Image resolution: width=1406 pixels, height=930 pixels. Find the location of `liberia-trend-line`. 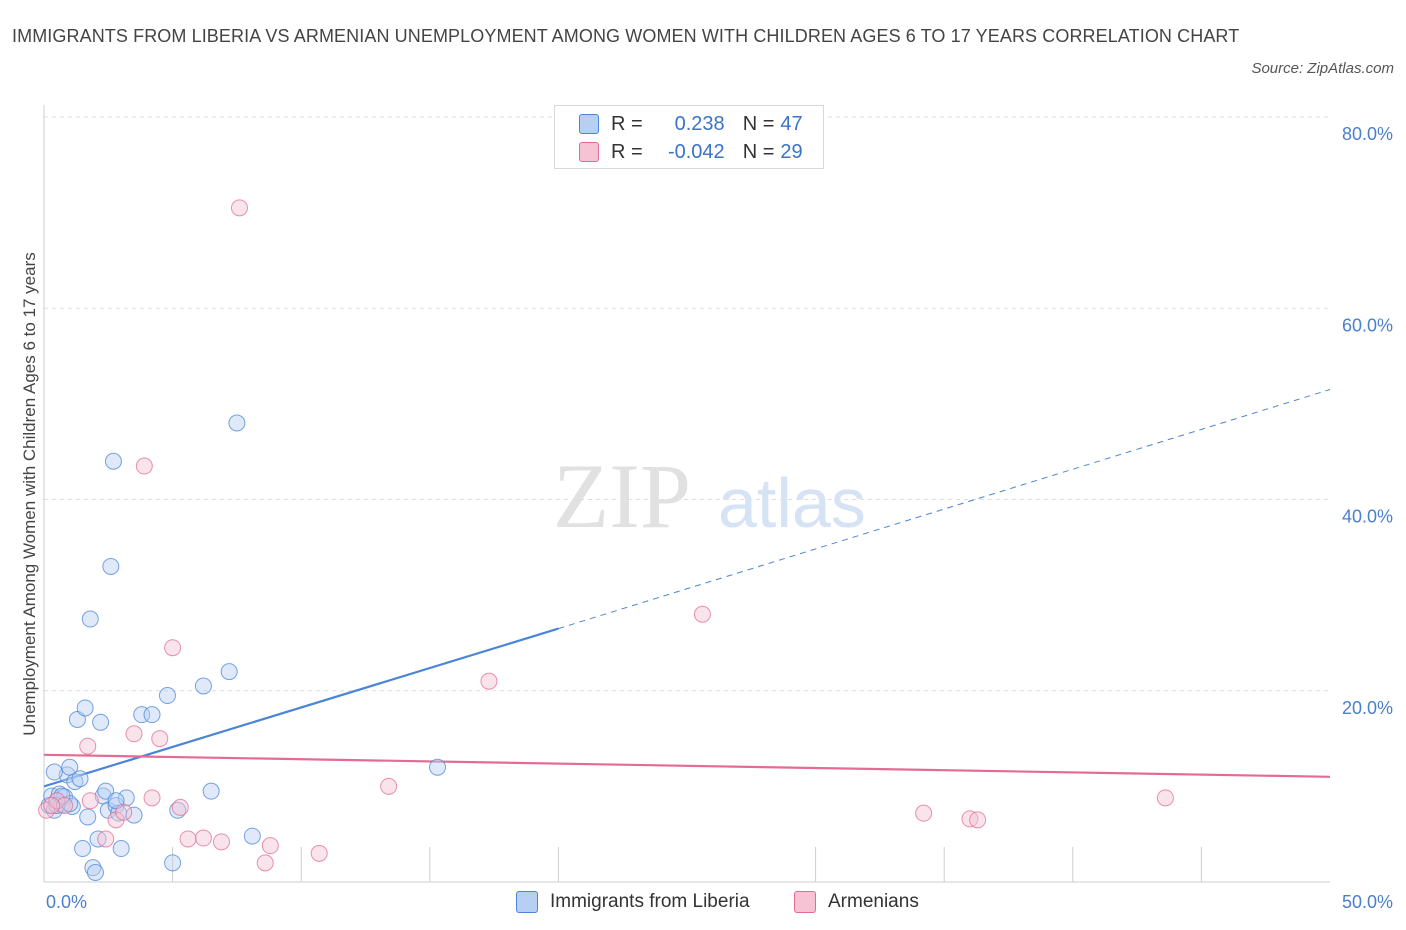

liberia-trend-line is located at coordinates (301, 707).